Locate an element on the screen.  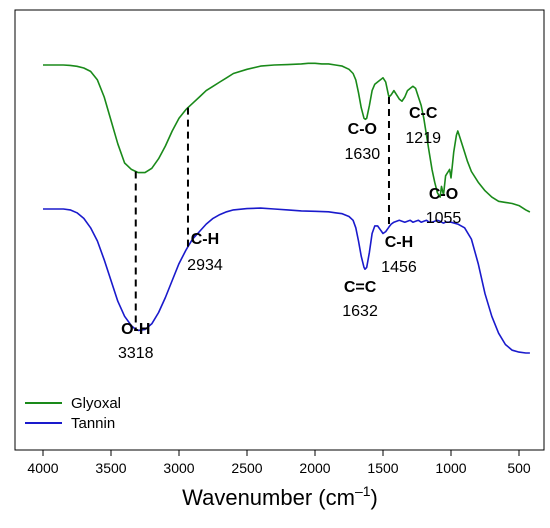
x-tick-label: 1000 is located at coordinates (450, 468).